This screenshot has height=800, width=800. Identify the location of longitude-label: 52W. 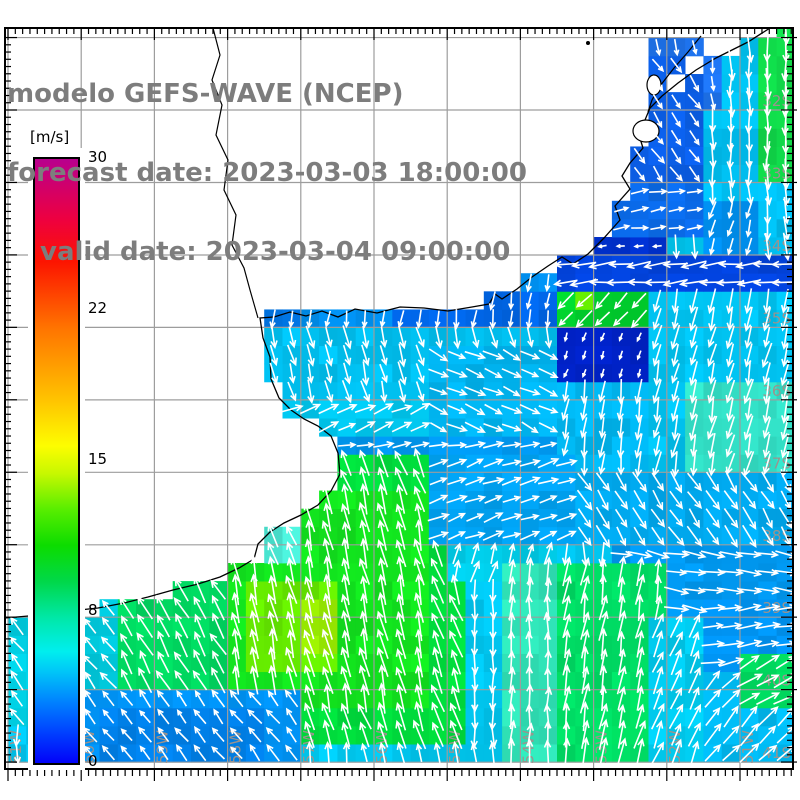
(675, 747).